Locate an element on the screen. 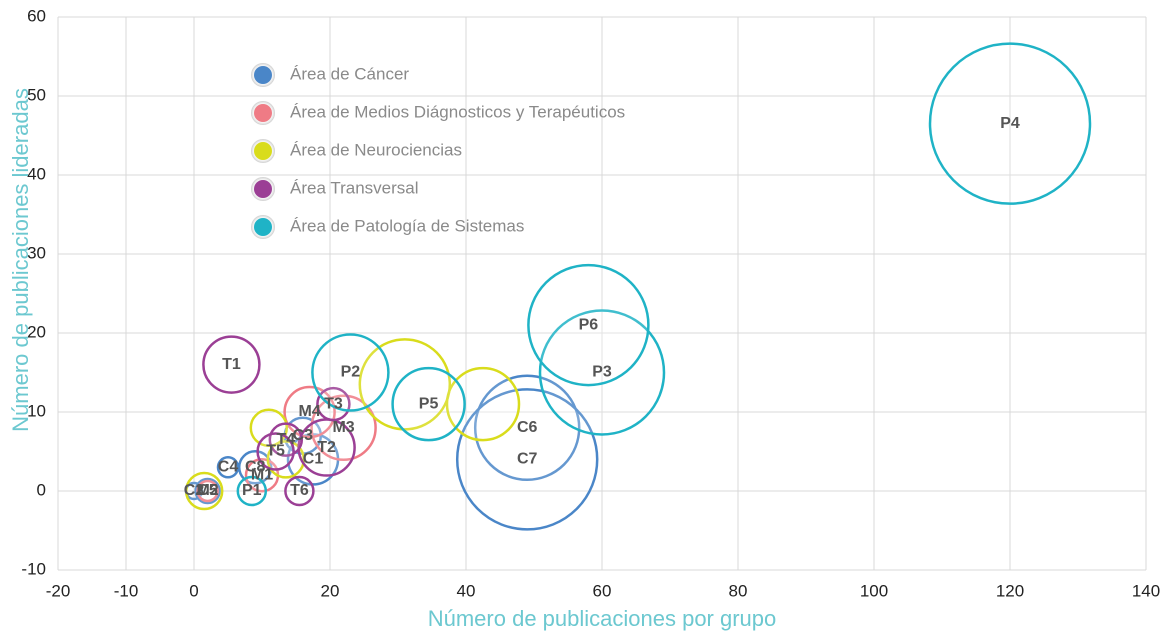 The width and height of the screenshot is (1168, 634). y-tick-label: 60 is located at coordinates (36, 15).